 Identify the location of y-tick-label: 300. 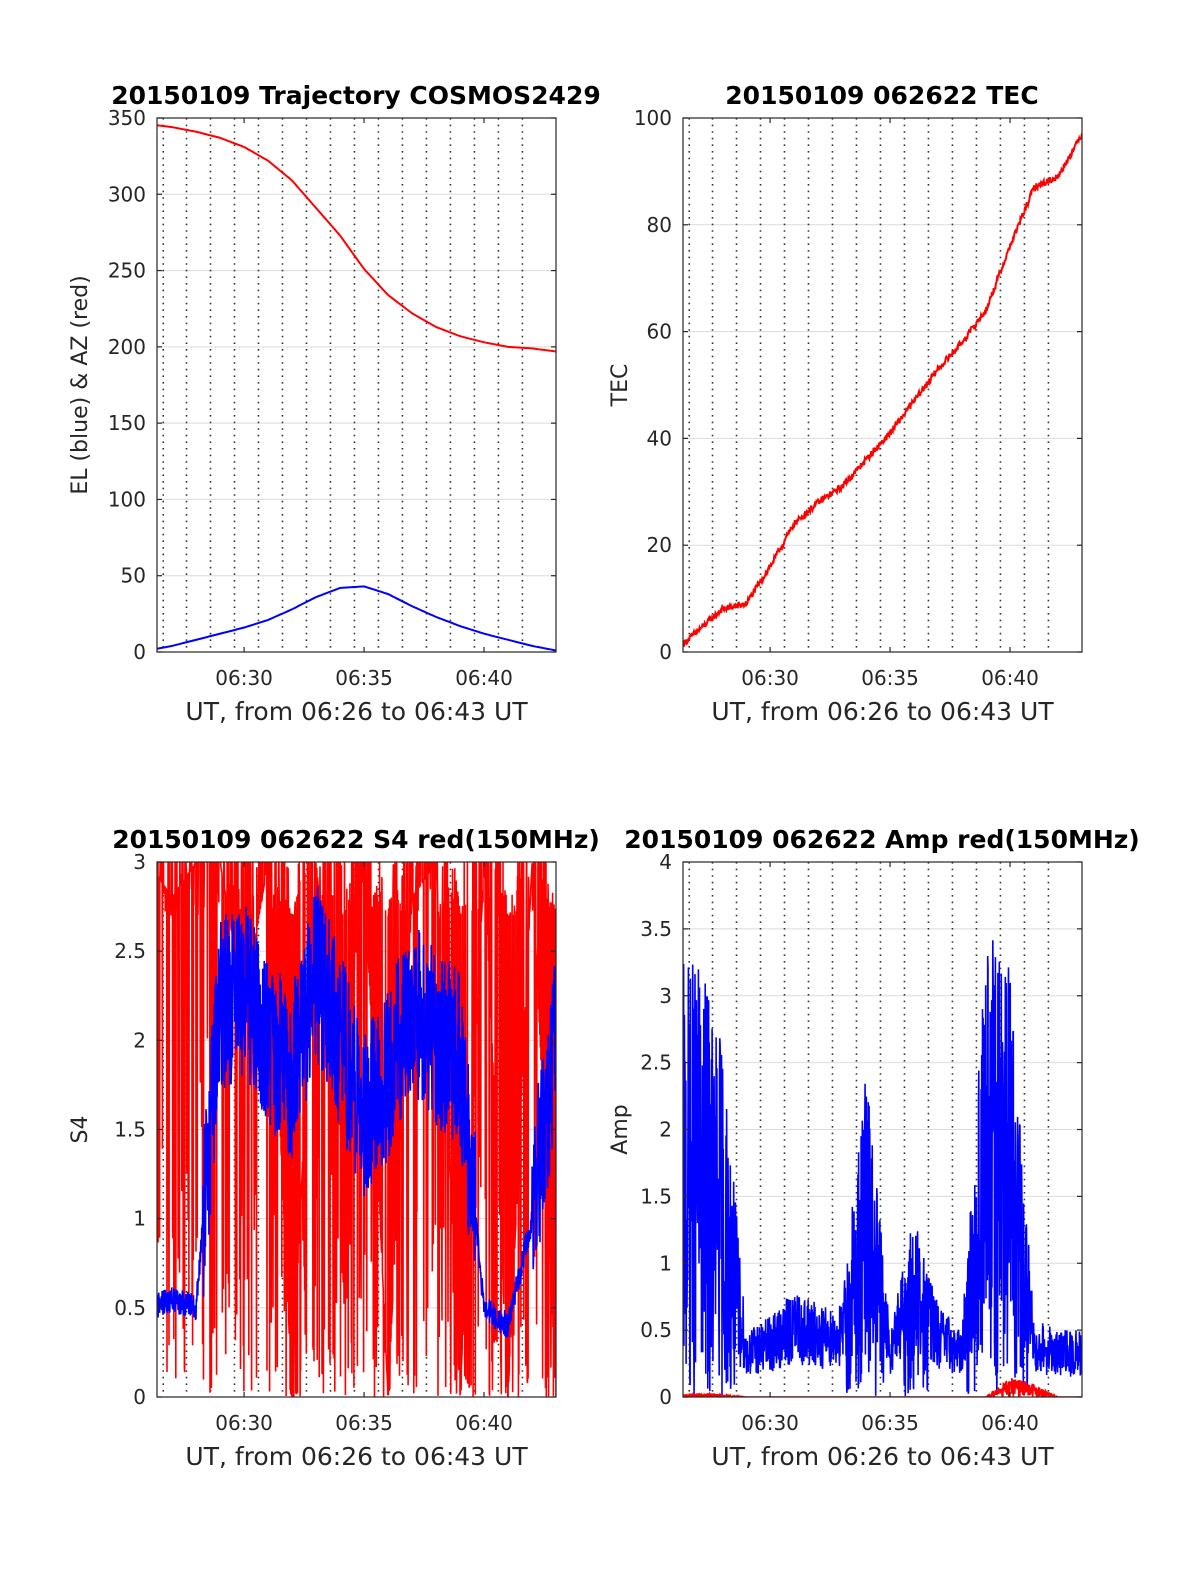
(127, 194).